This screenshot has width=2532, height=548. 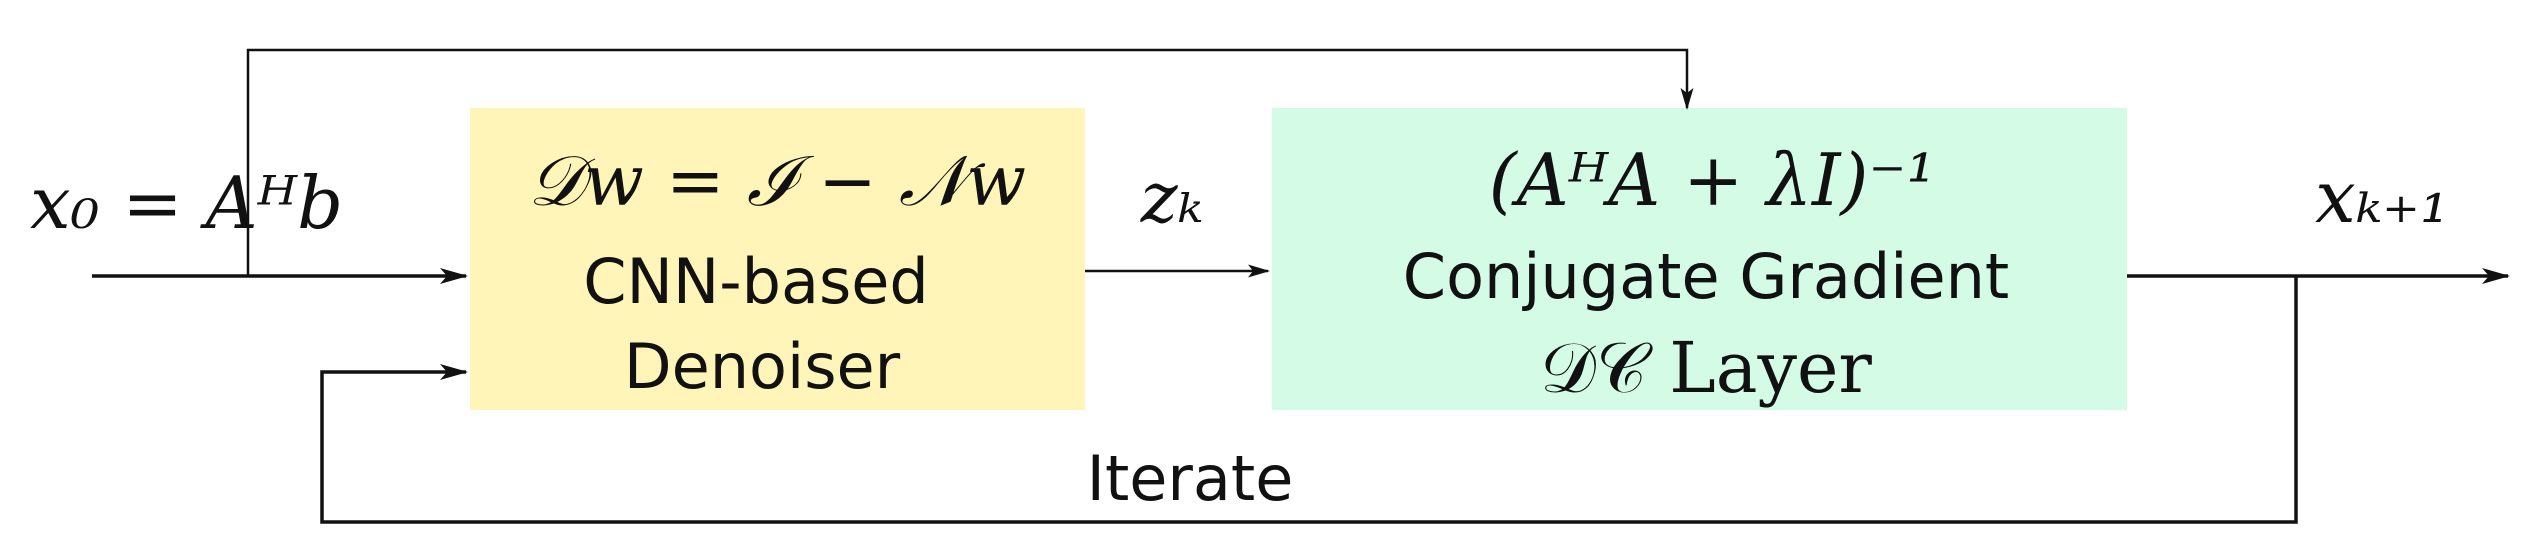 What do you see at coordinates (1712, 180) in the screenshot?
I see `dc-formula: (AᴴA + λI)⁻¹` at bounding box center [1712, 180].